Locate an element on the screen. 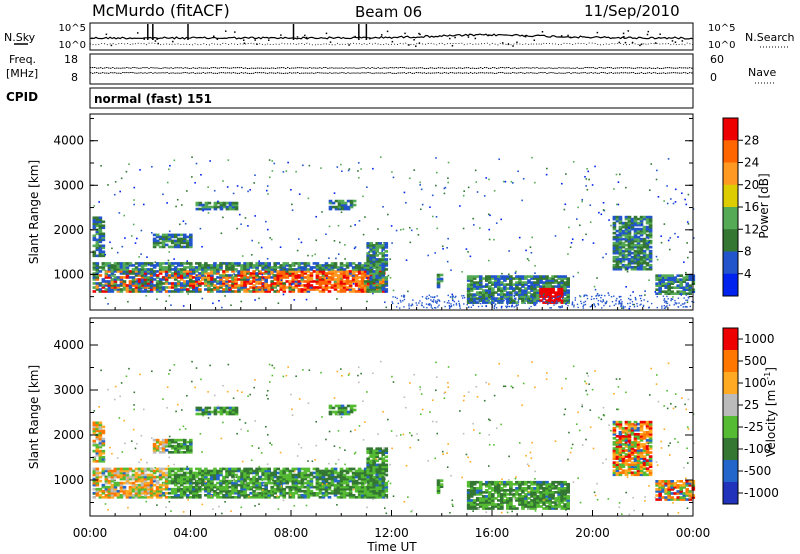 The image size is (800, 554). power-ylabel: Slant Range [km] is located at coordinates (34, 212).